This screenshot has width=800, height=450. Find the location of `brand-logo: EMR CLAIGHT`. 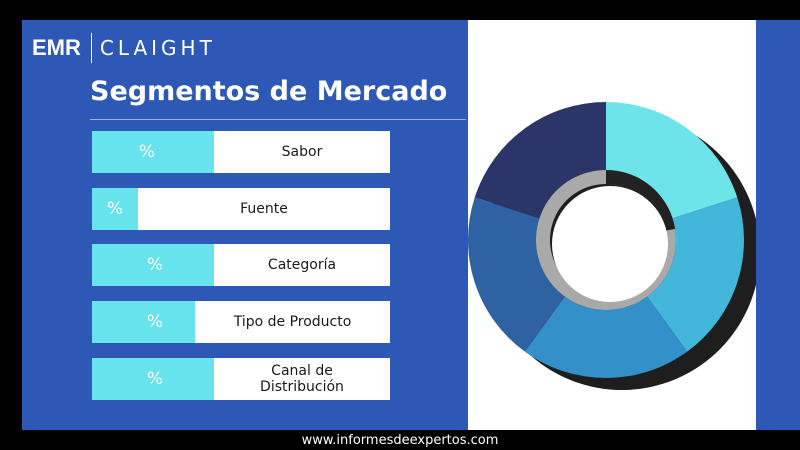

brand-logo: EMR CLAIGHT is located at coordinates (124, 48).